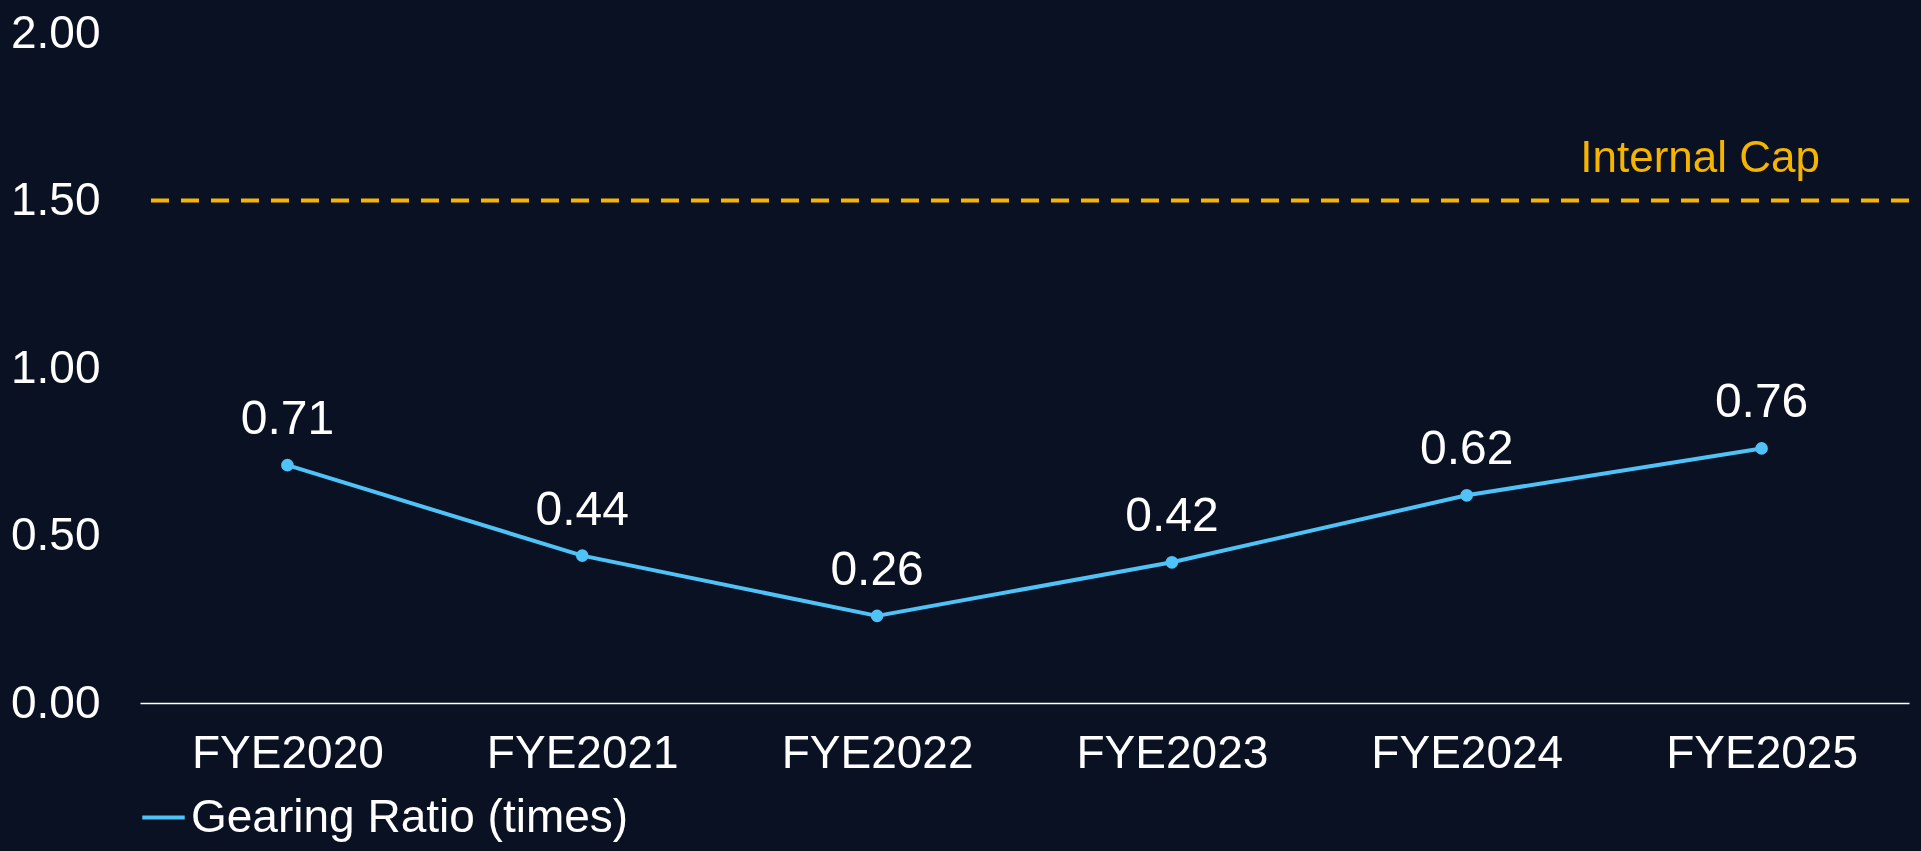  I want to click on y-tick-label: 0.00, so click(55, 701).